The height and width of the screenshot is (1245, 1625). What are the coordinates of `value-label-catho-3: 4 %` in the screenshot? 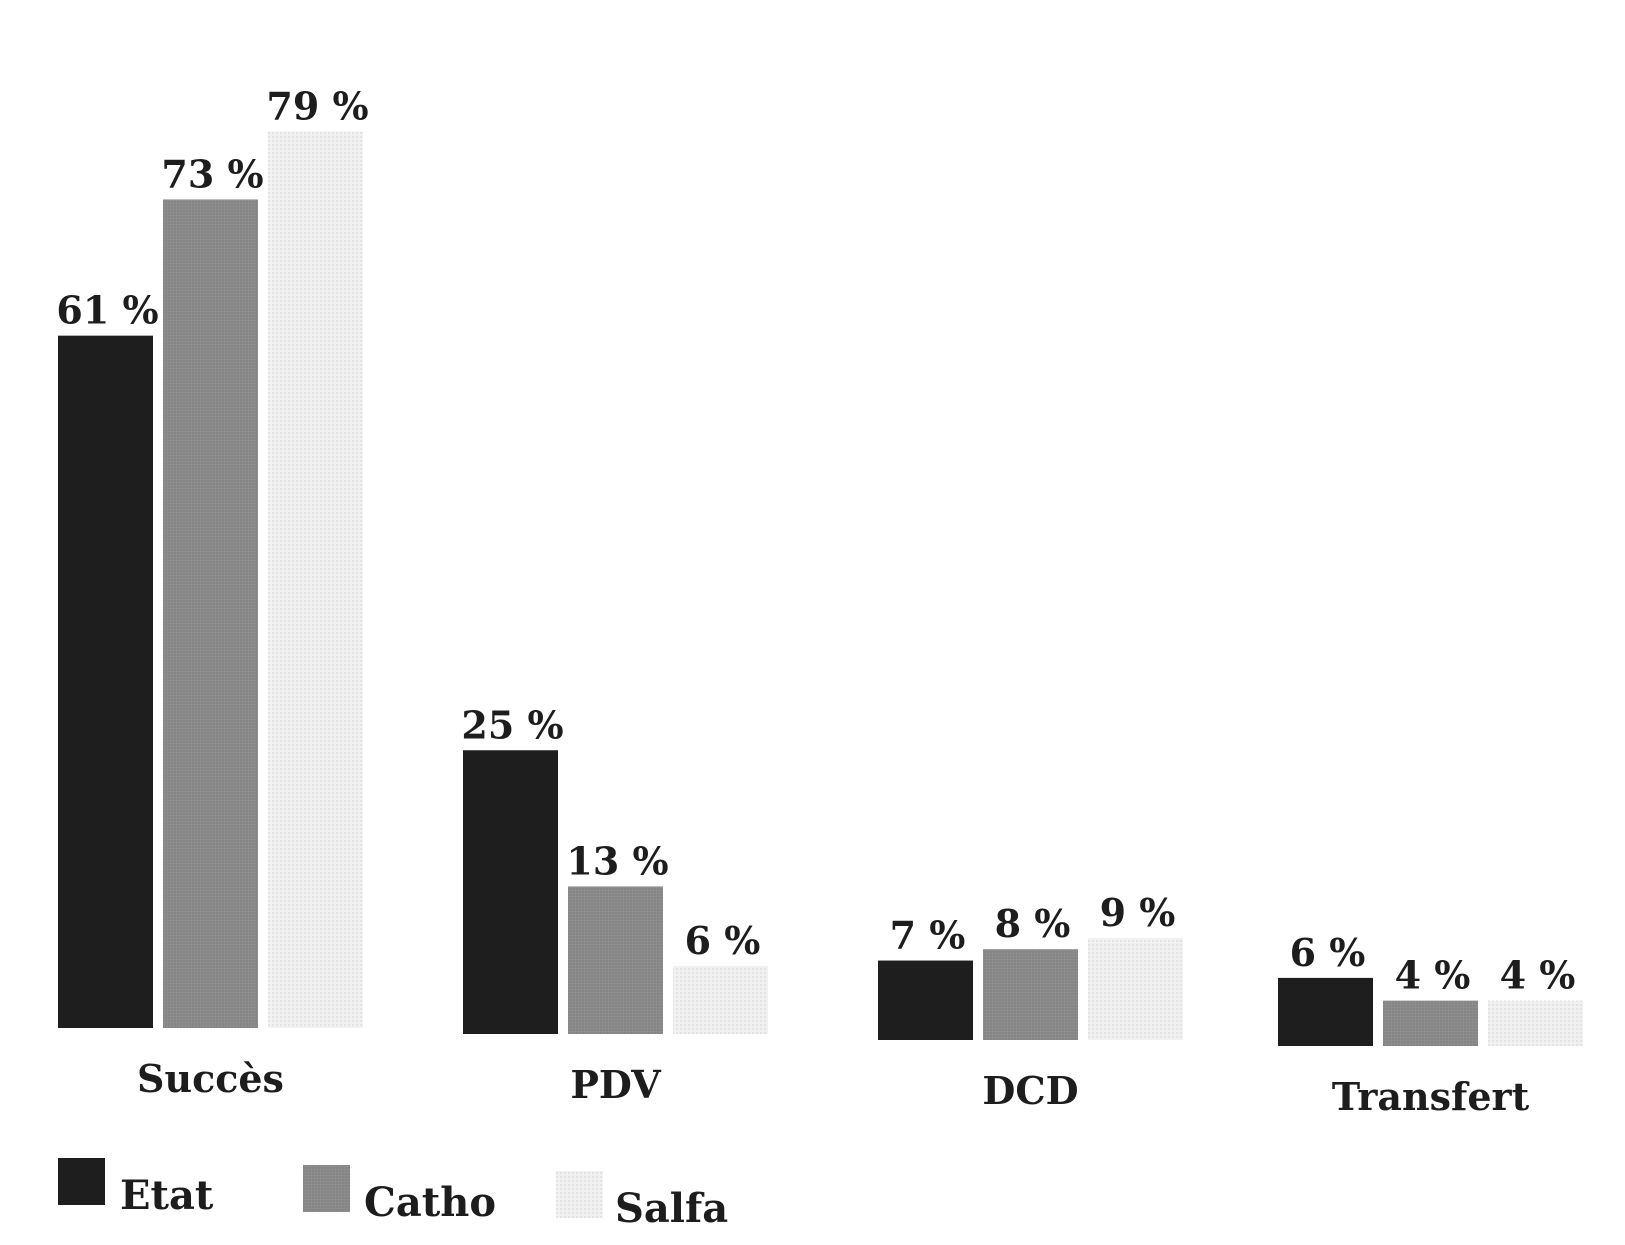 It's located at (1433, 975).